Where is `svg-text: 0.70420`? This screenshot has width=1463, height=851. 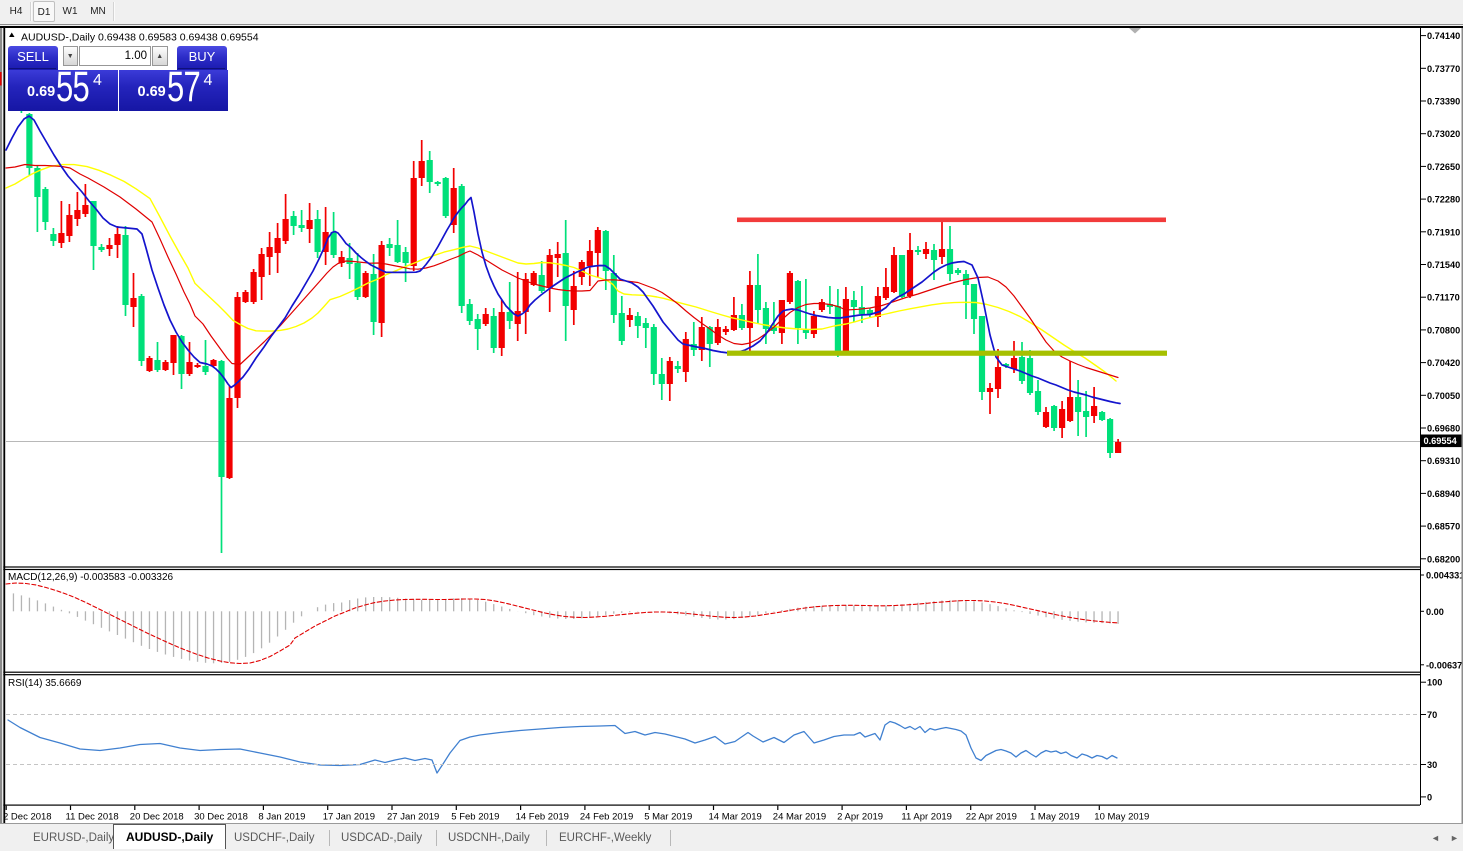 svg-text: 0.70420 is located at coordinates (1443, 363).